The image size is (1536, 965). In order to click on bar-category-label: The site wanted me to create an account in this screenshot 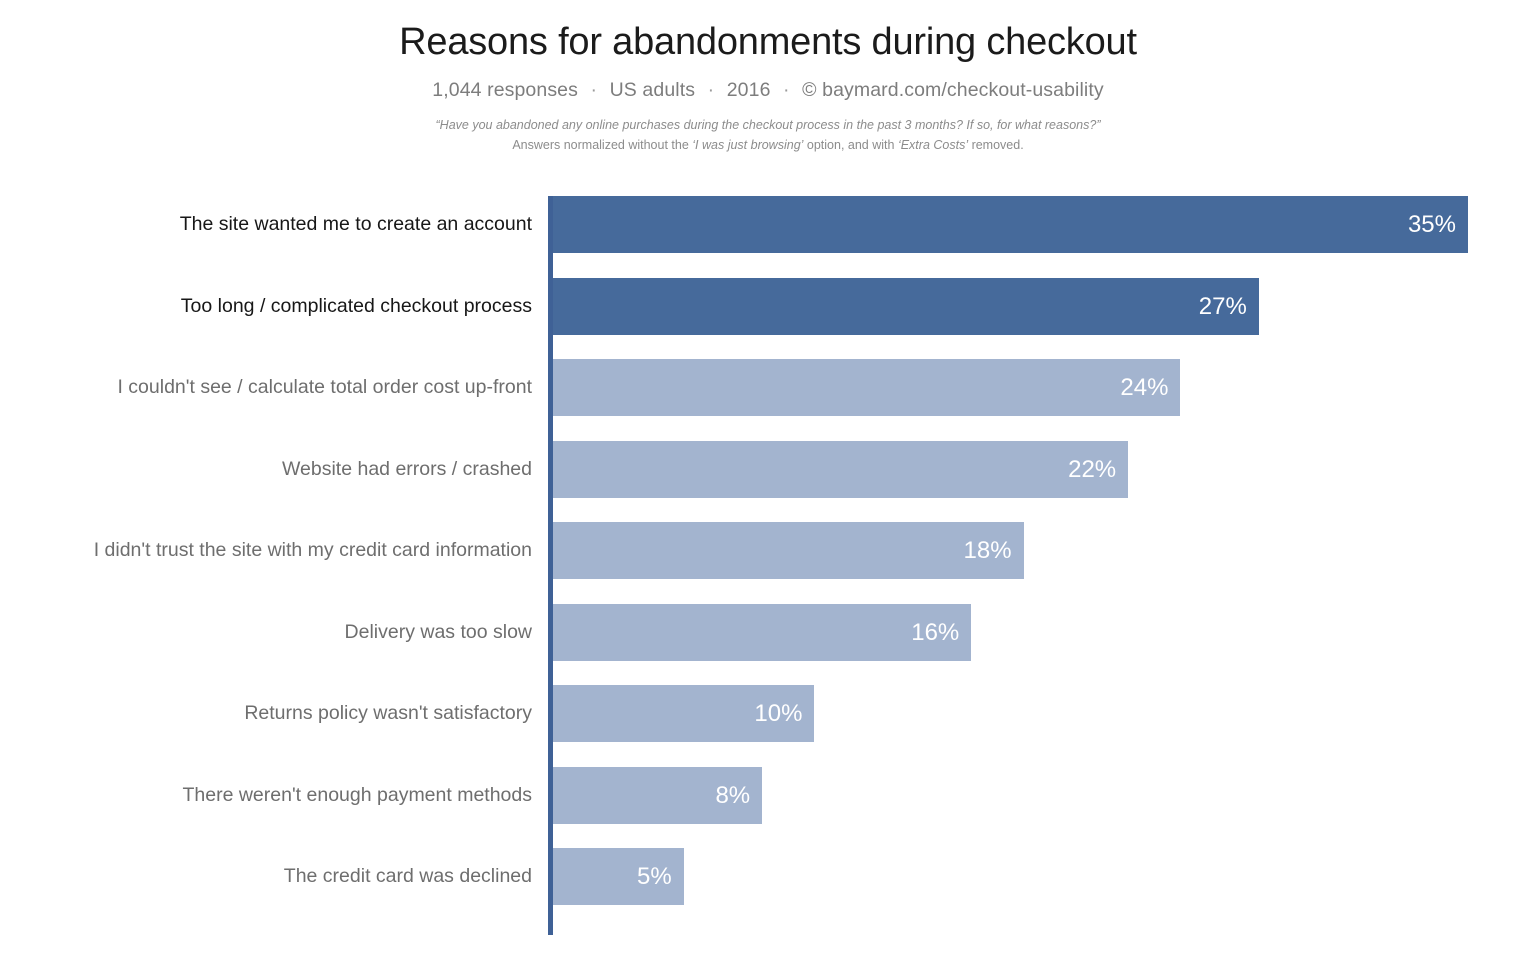, I will do `click(355, 224)`.